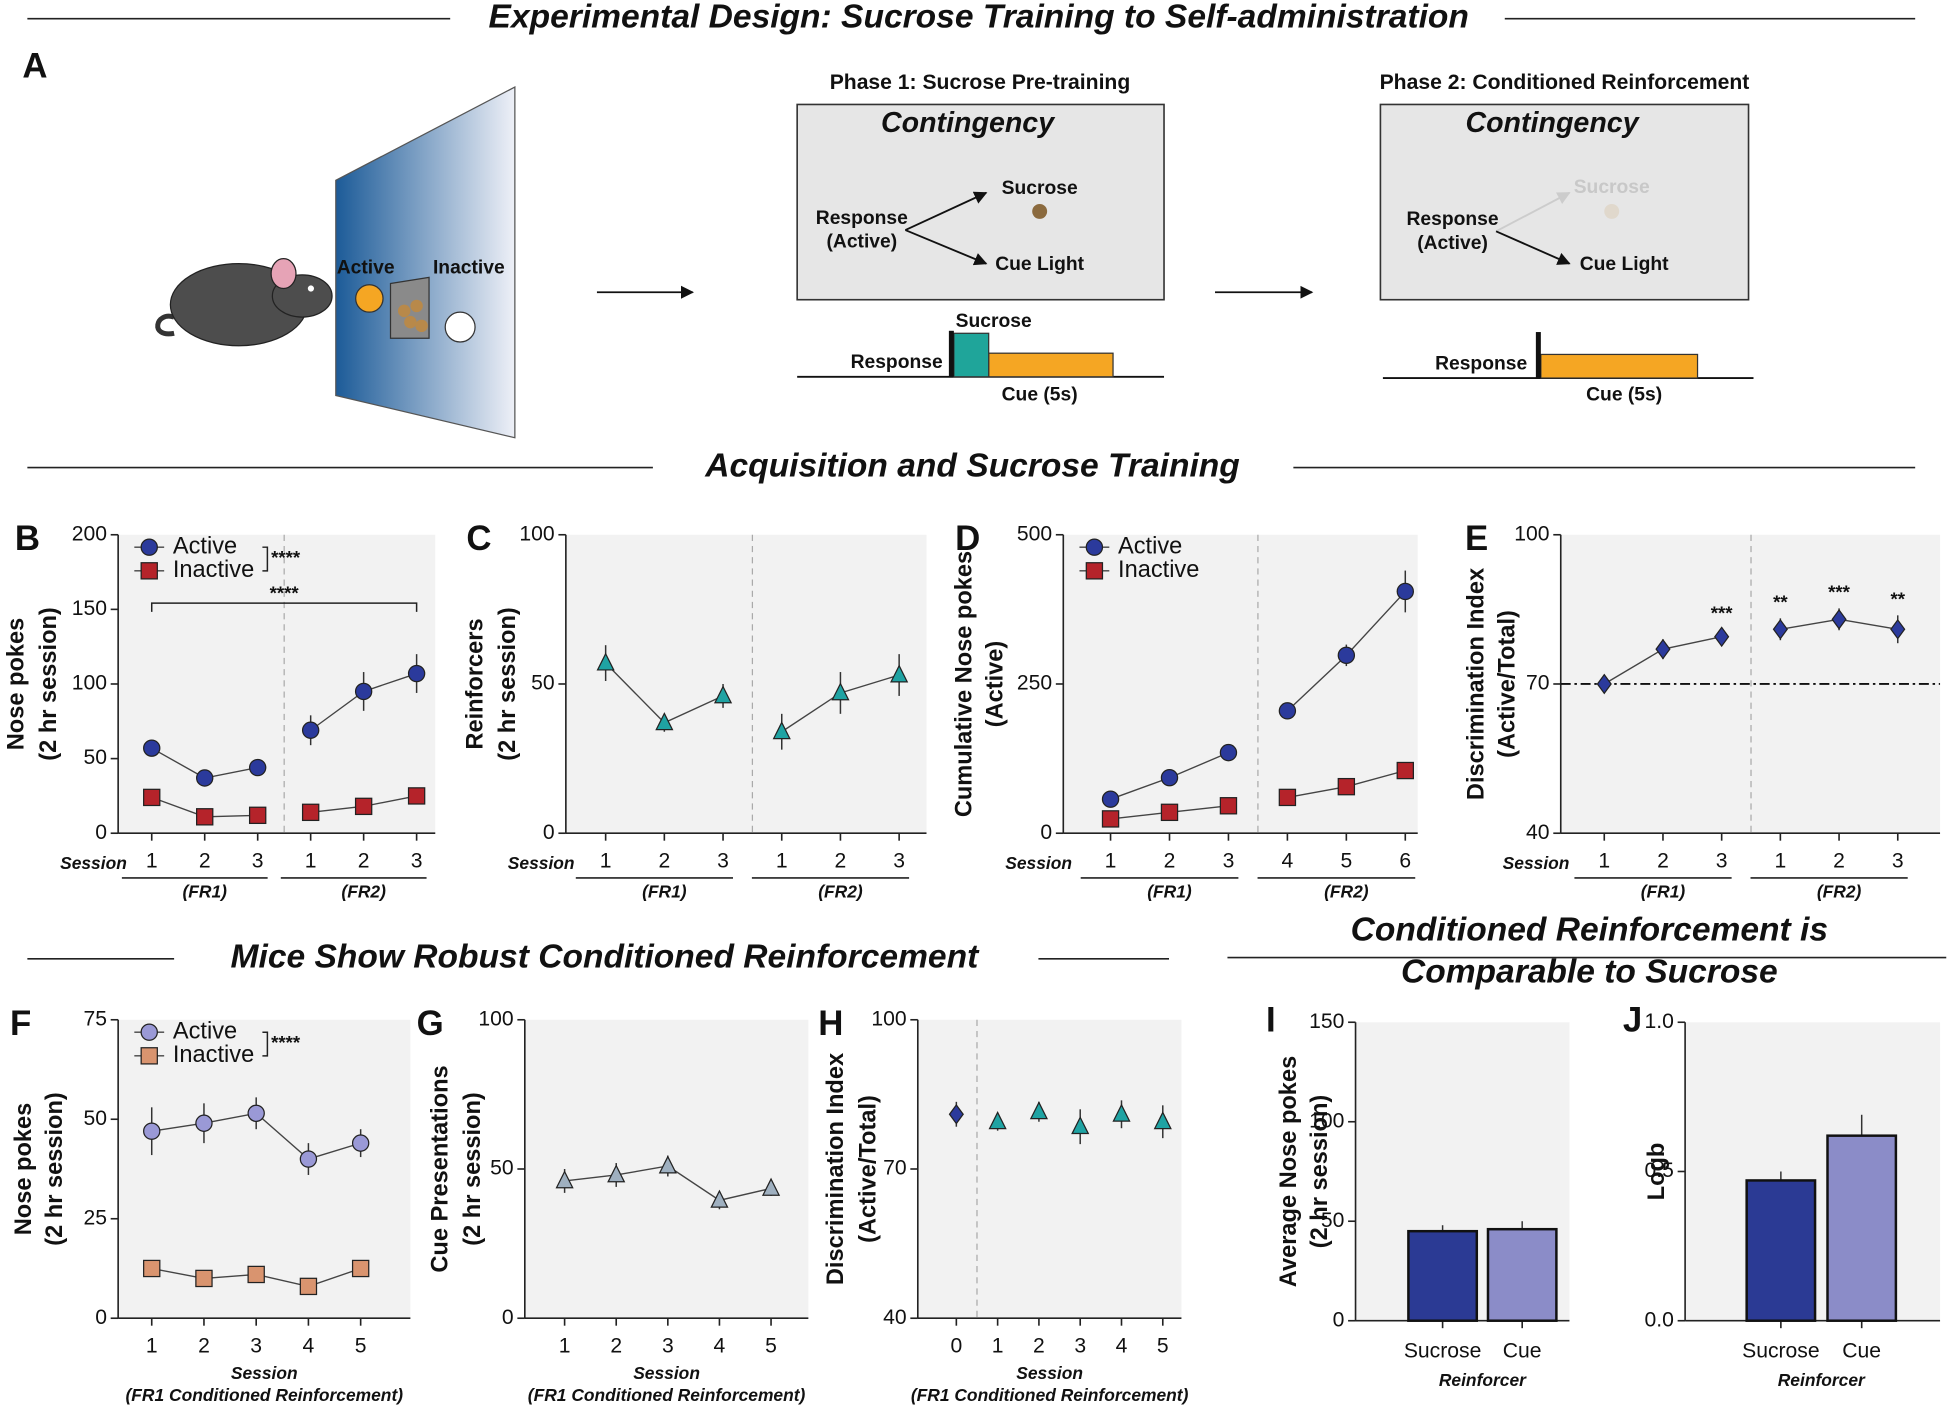 This screenshot has height=1412, width=1950. What do you see at coordinates (994, 321) in the screenshot?
I see `timeline-label: Sucrose` at bounding box center [994, 321].